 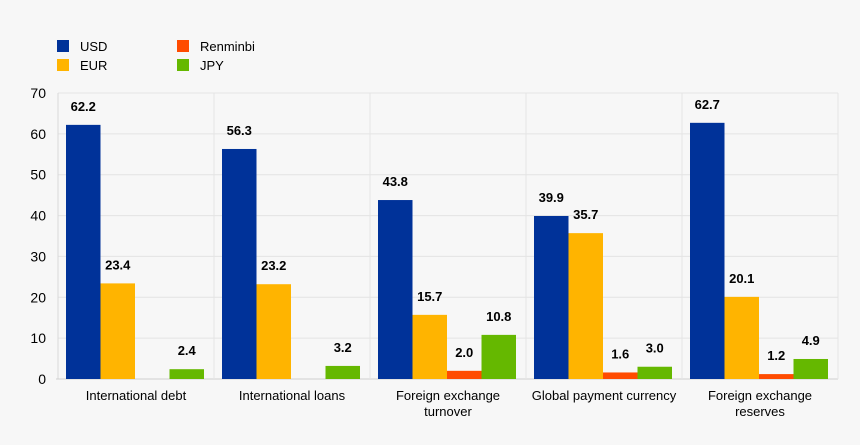 I want to click on data-label: 35.7, so click(x=585, y=214).